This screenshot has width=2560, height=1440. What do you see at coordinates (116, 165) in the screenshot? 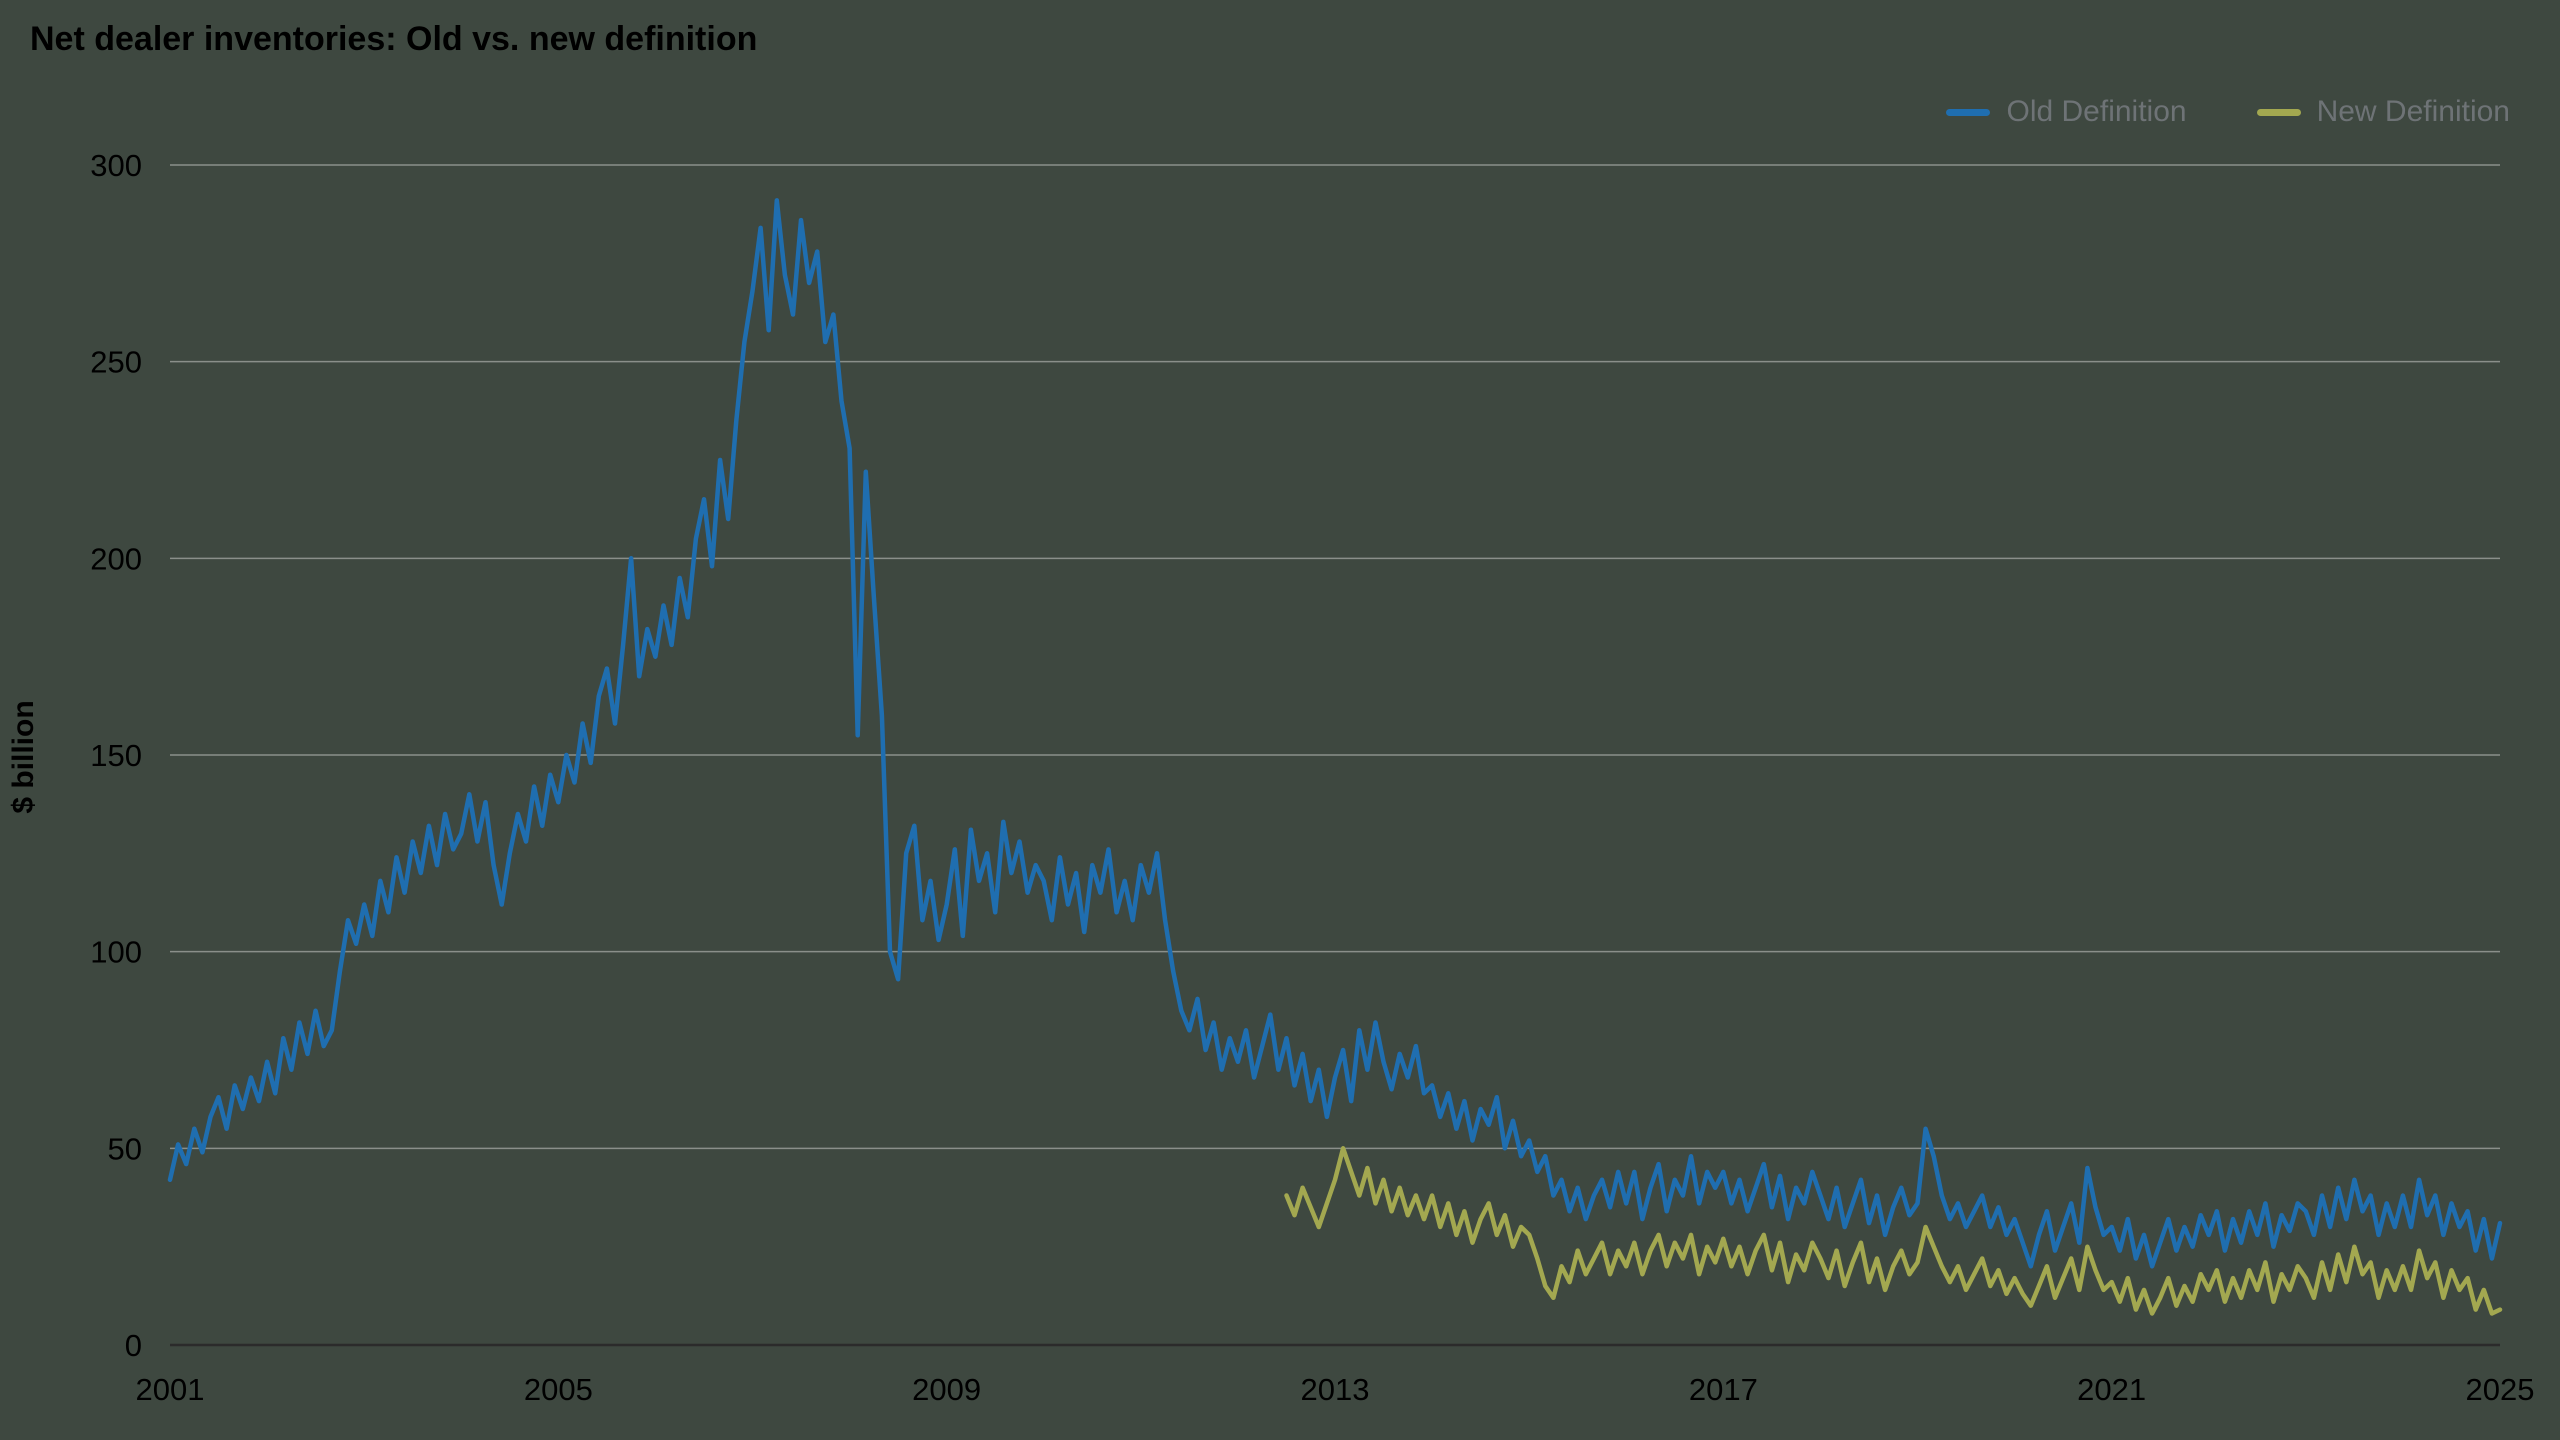
I see `y-tick-label: 300` at bounding box center [116, 165].